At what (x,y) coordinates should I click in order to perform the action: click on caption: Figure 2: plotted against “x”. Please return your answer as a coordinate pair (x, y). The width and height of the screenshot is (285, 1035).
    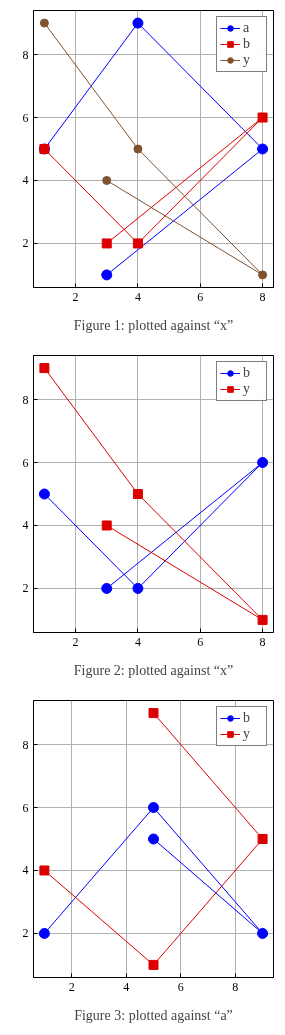
    Looking at the image, I should click on (153, 670).